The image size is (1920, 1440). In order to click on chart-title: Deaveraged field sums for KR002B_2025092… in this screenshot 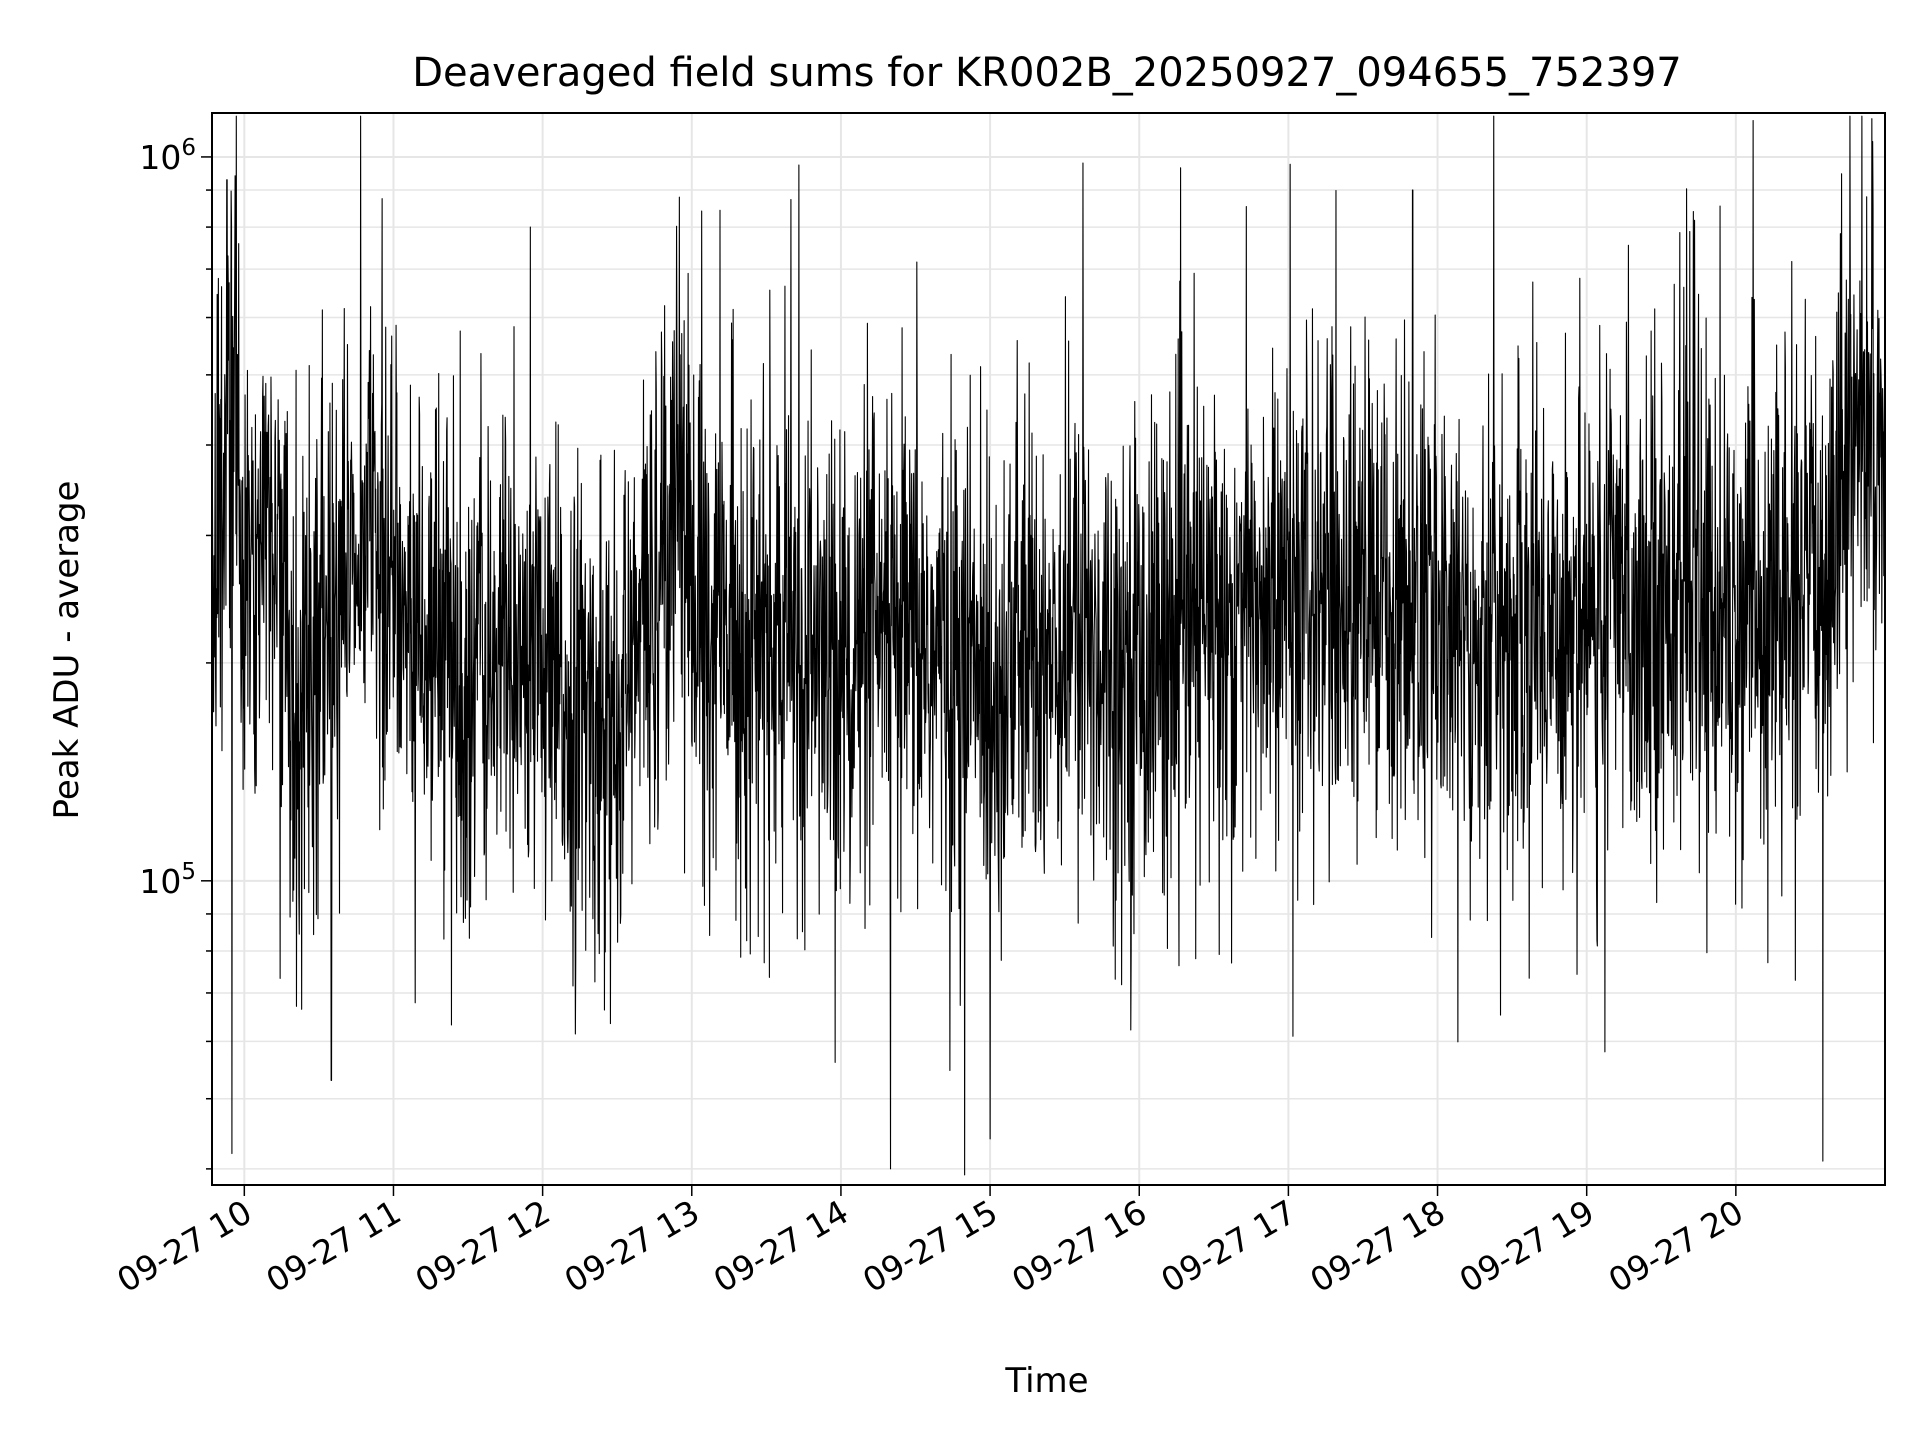, I will do `click(1047, 73)`.